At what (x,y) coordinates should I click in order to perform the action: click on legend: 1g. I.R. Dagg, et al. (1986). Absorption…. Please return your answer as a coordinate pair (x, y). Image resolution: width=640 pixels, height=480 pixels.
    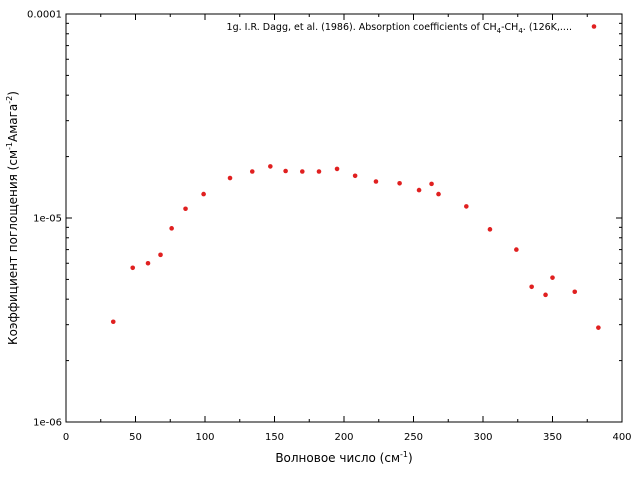
    Looking at the image, I should click on (412, 28).